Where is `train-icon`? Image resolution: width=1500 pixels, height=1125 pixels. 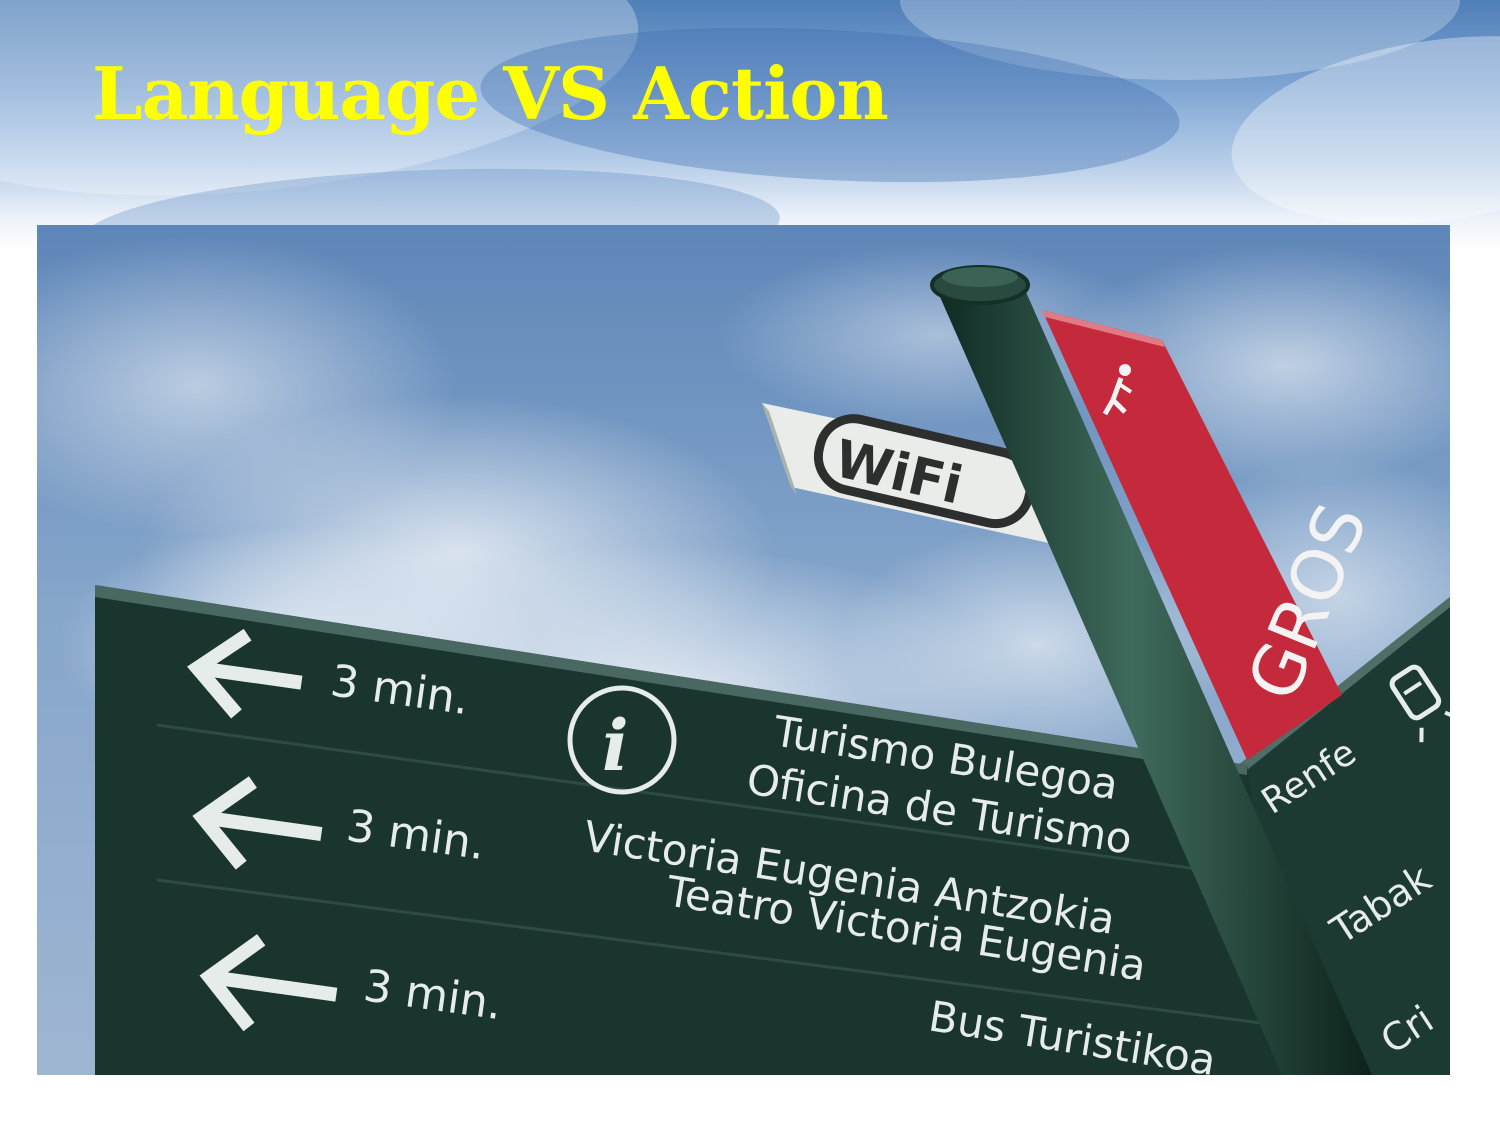
train-icon is located at coordinates (1419, 703).